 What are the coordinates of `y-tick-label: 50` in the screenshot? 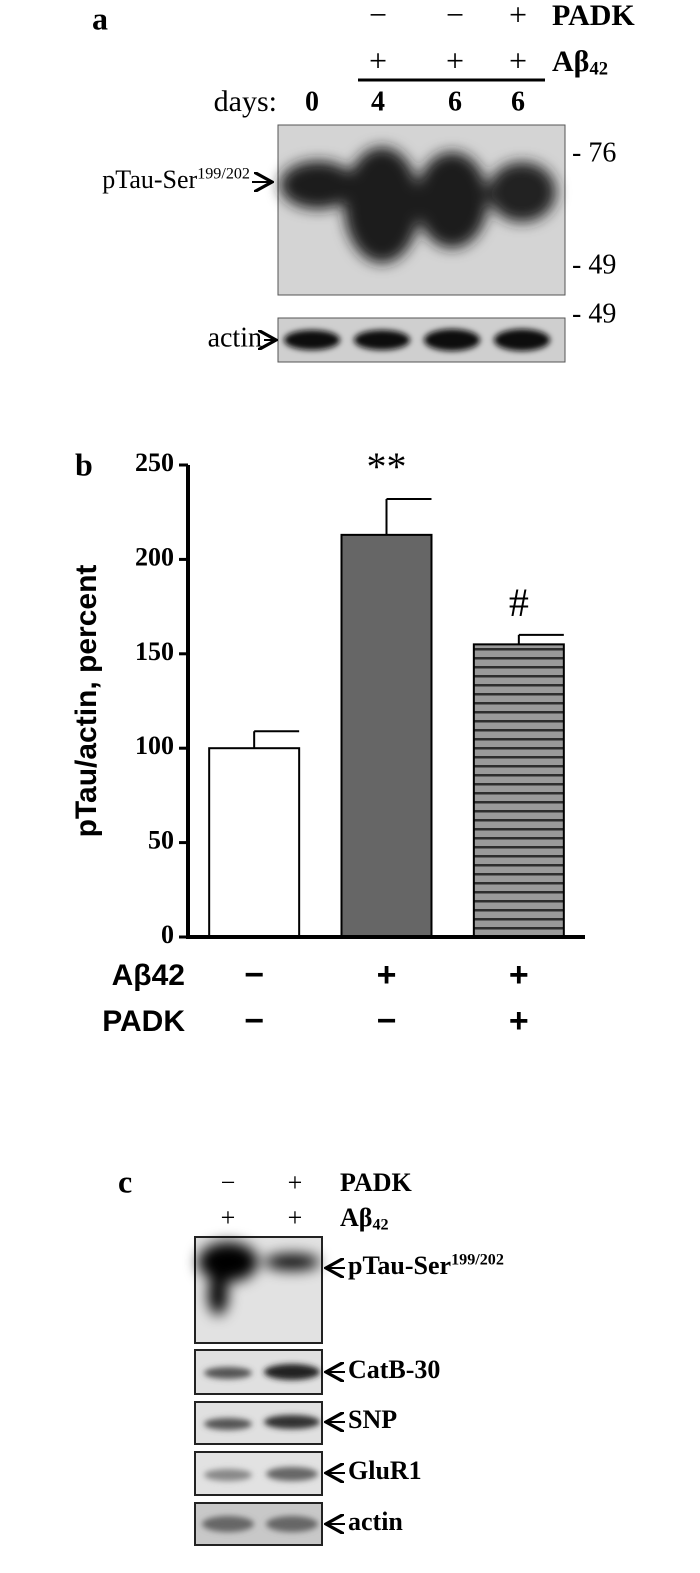 It's located at (161, 840).